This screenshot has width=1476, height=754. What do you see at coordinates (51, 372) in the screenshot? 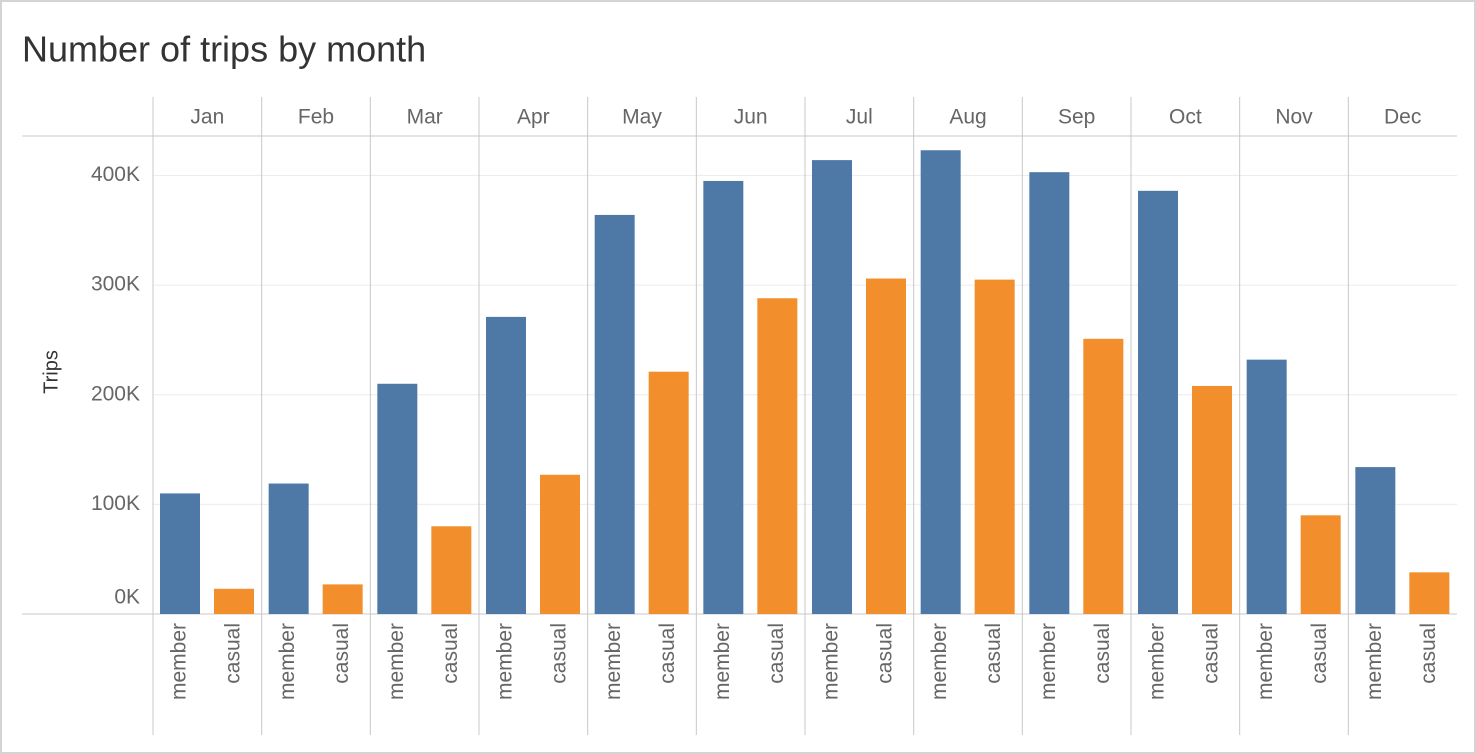
I see `y-axis-label: Trips` at bounding box center [51, 372].